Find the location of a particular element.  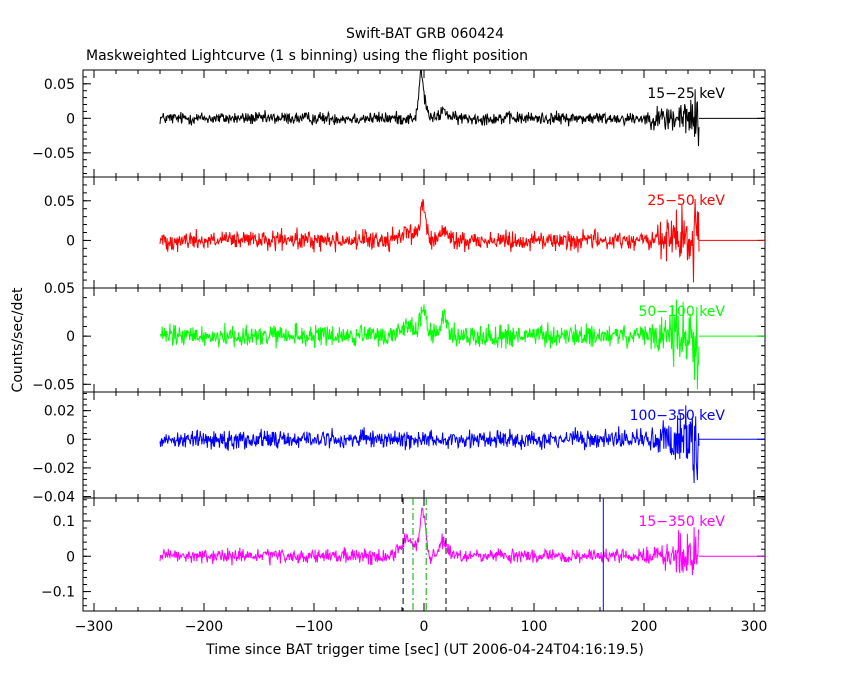

y-axis-label: Counts/sec/det is located at coordinates (18, 339).